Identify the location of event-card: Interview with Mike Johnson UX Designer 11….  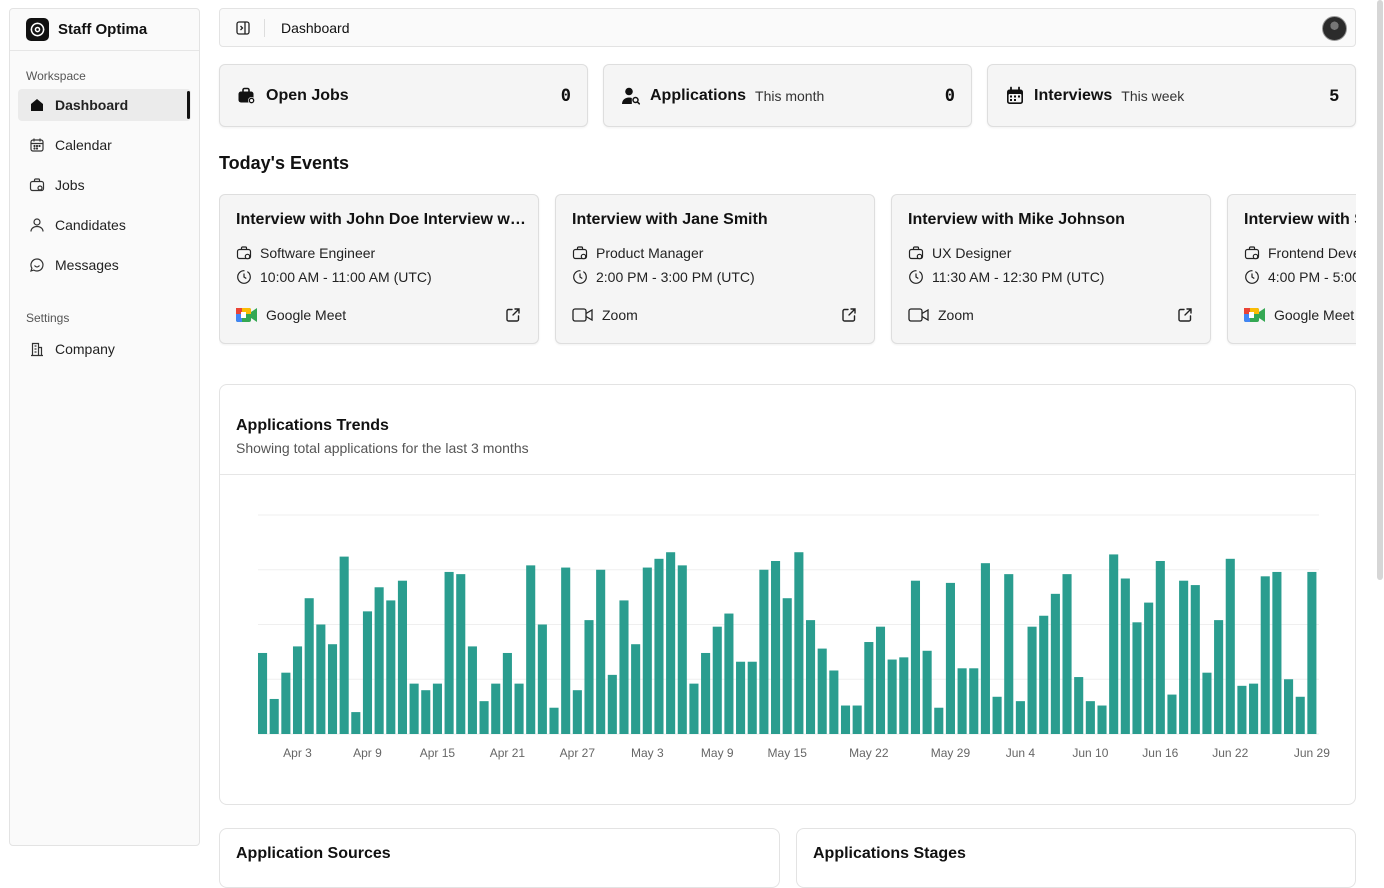
(1051, 269).